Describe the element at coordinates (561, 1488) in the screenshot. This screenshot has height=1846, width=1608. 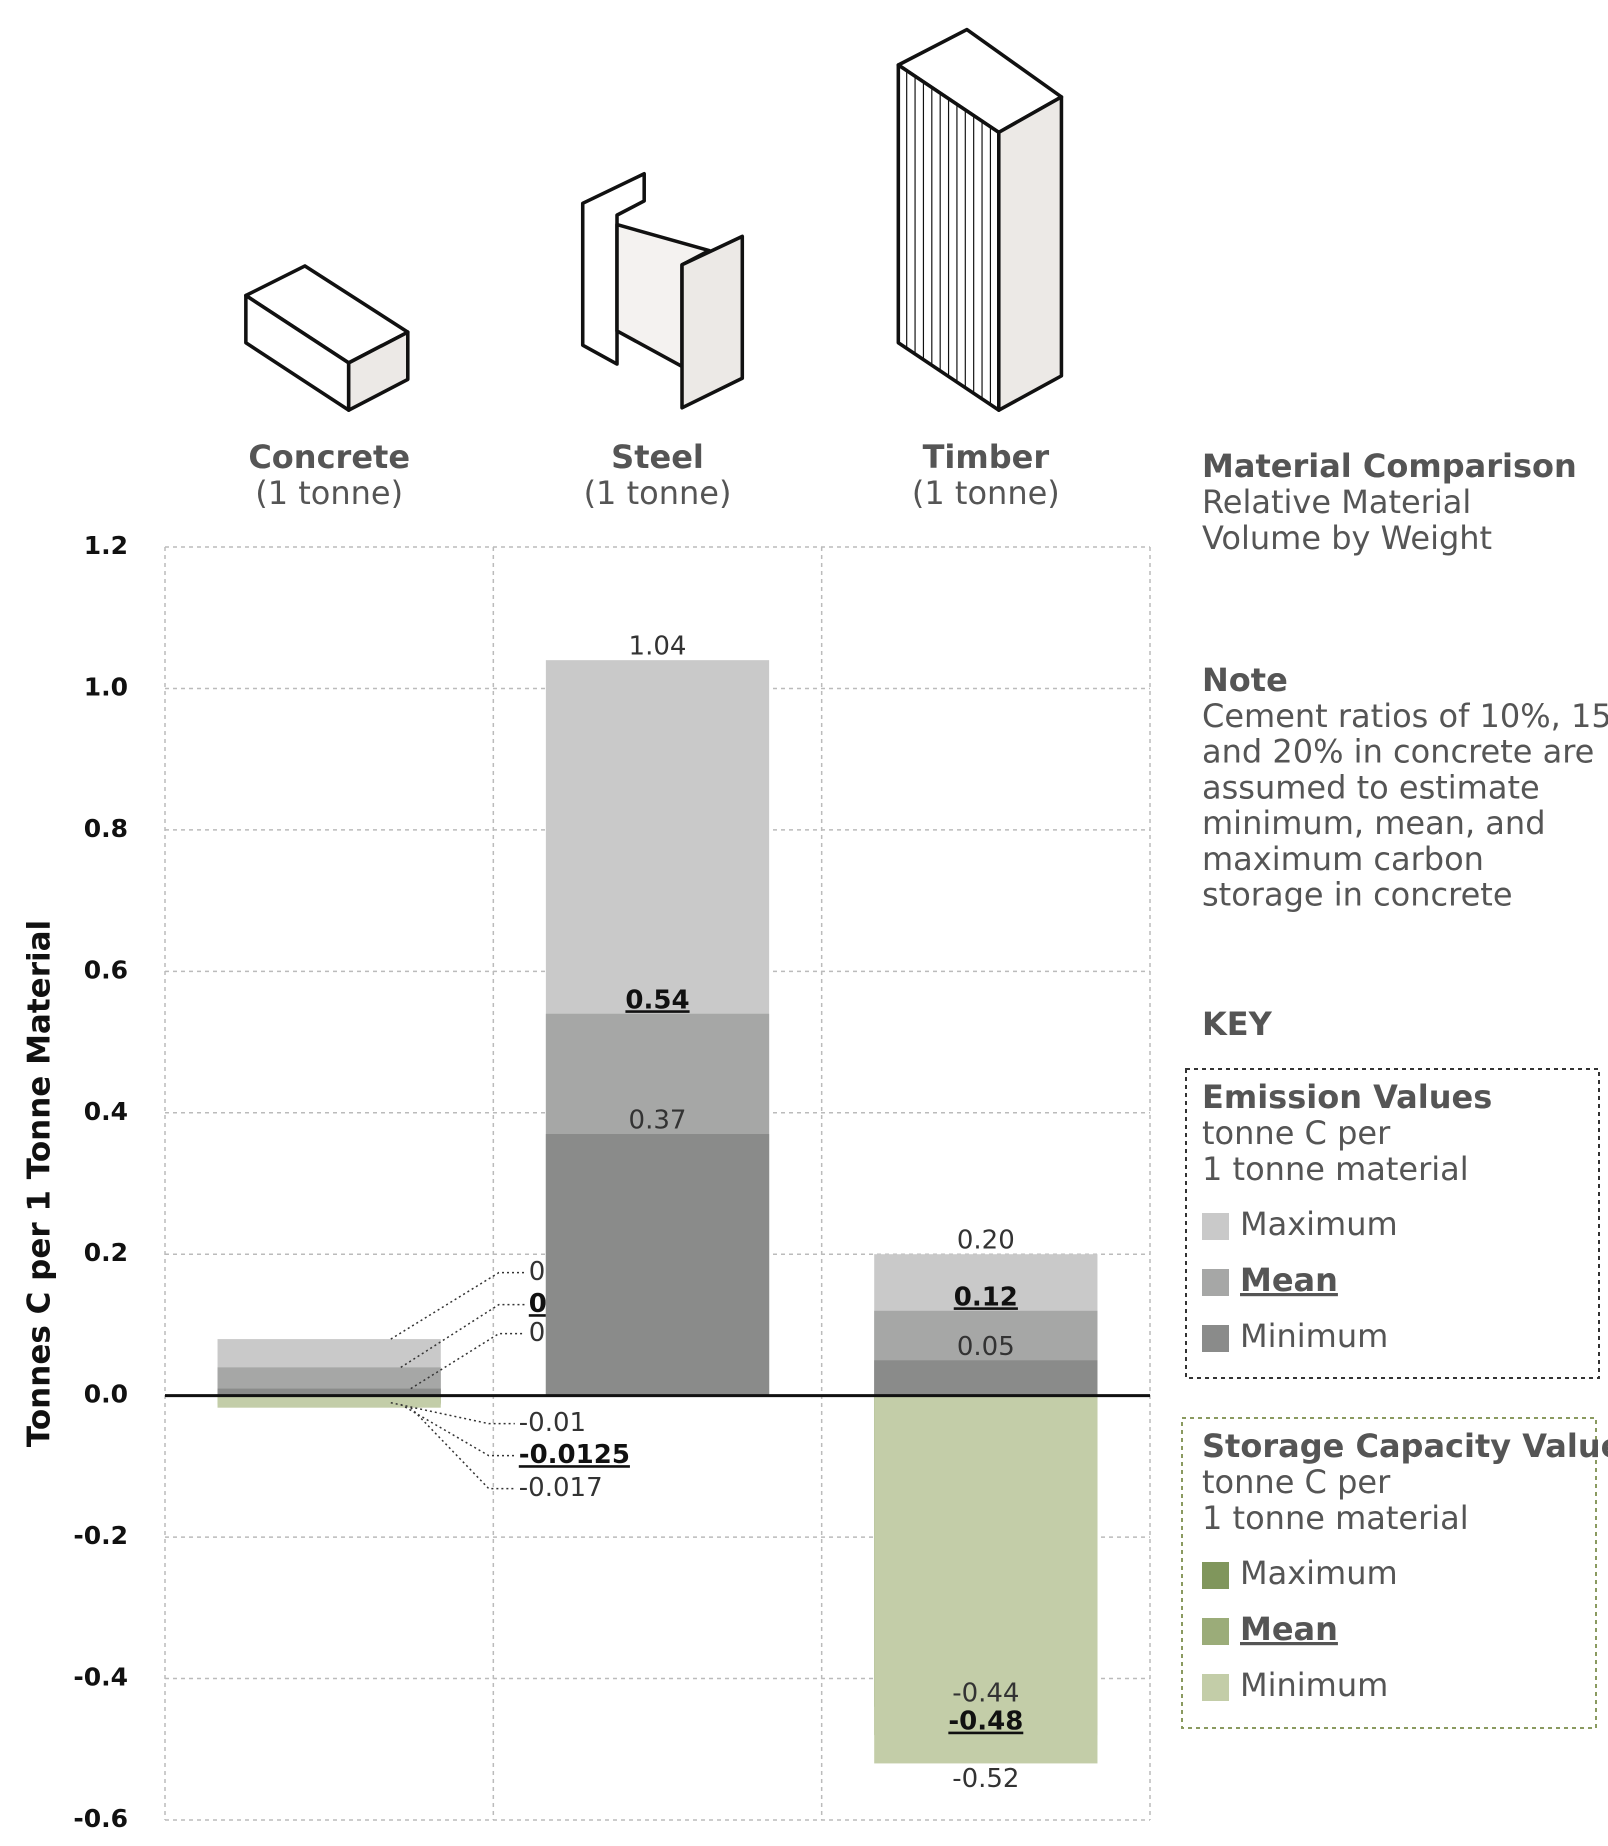
I see `value-label: -0.017` at that location.